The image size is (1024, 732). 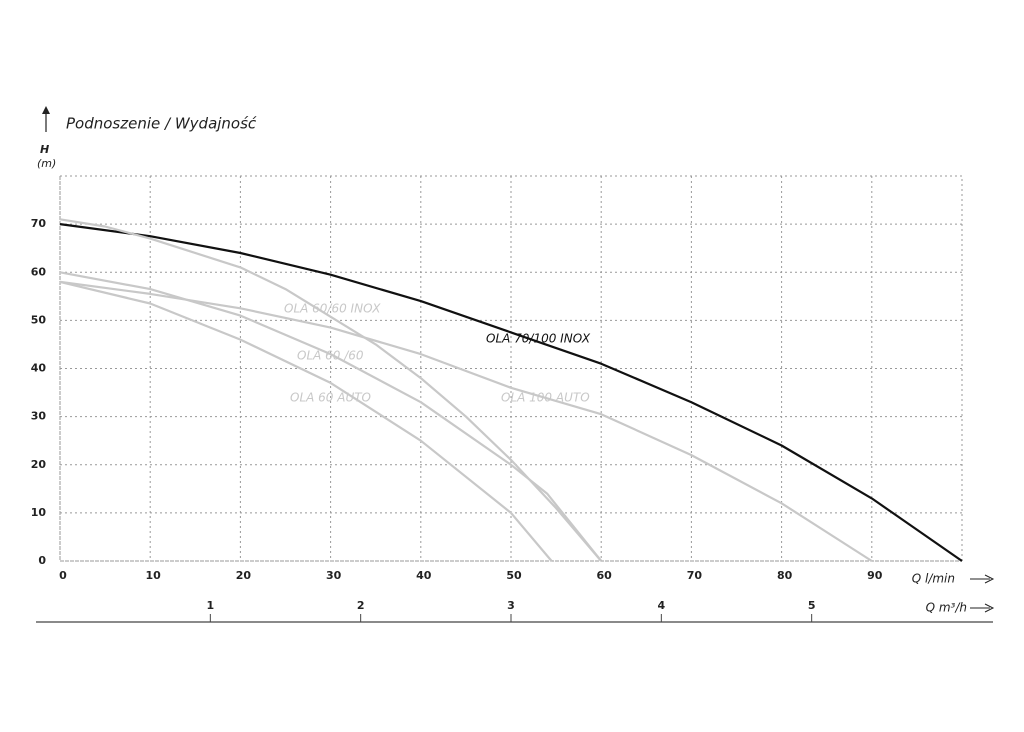 I want to click on x-axis-label: Q l/min, so click(x=933, y=579).